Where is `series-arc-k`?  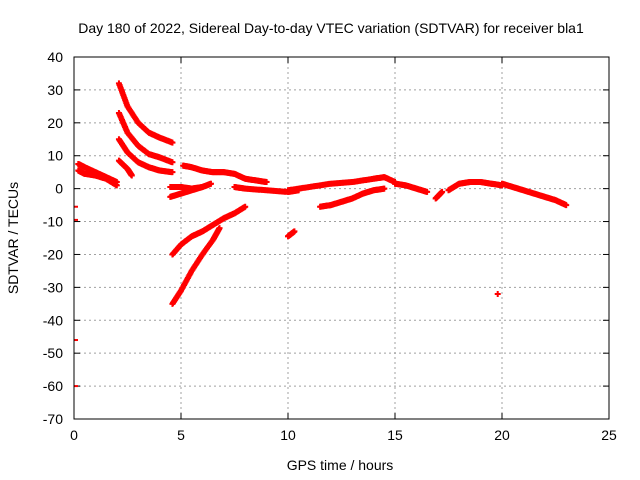
series-arc-k is located at coordinates (209, 230).